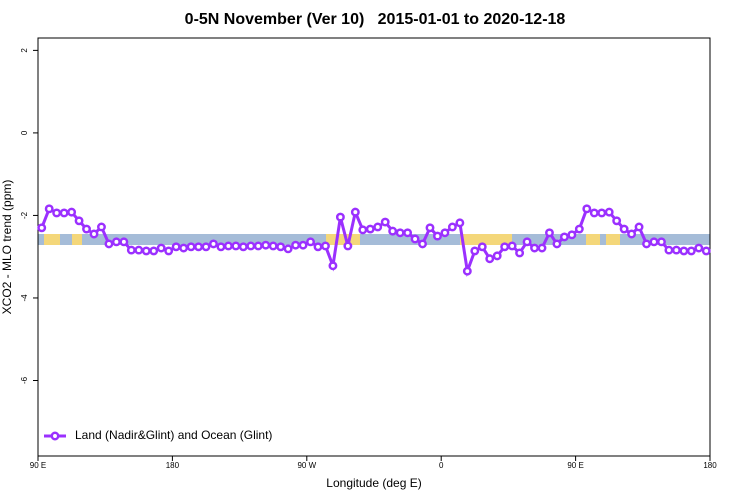 The height and width of the screenshot is (500, 750). I want to click on x-tick-label: 0, so click(441, 465).